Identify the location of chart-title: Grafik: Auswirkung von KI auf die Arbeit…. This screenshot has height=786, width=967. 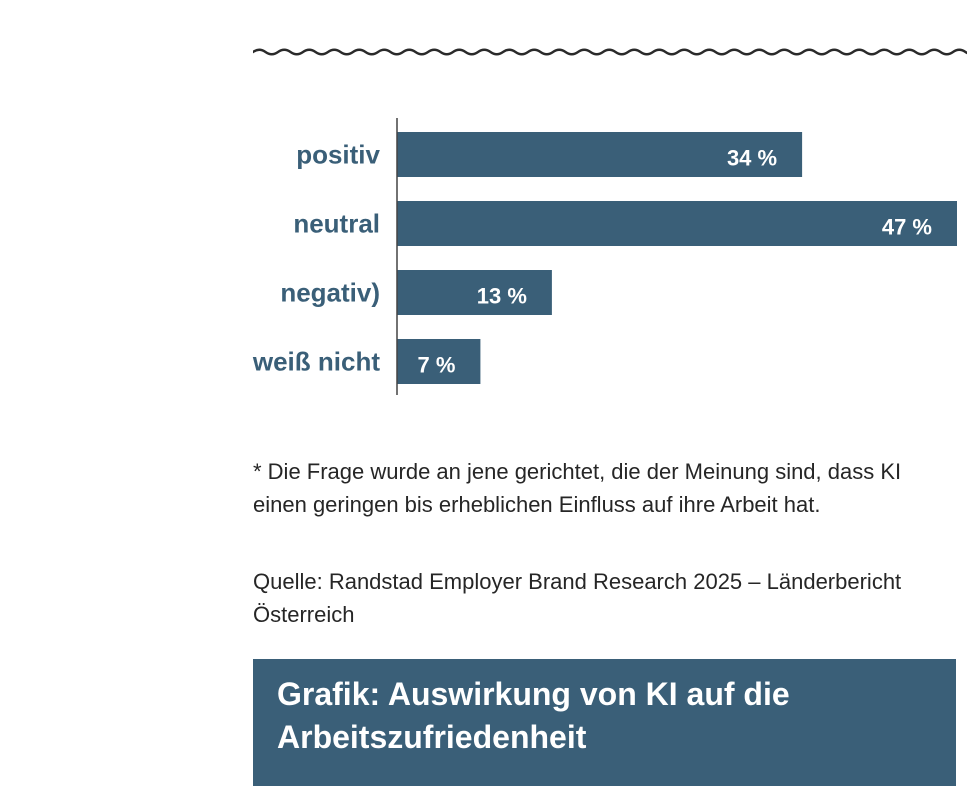
(533, 715).